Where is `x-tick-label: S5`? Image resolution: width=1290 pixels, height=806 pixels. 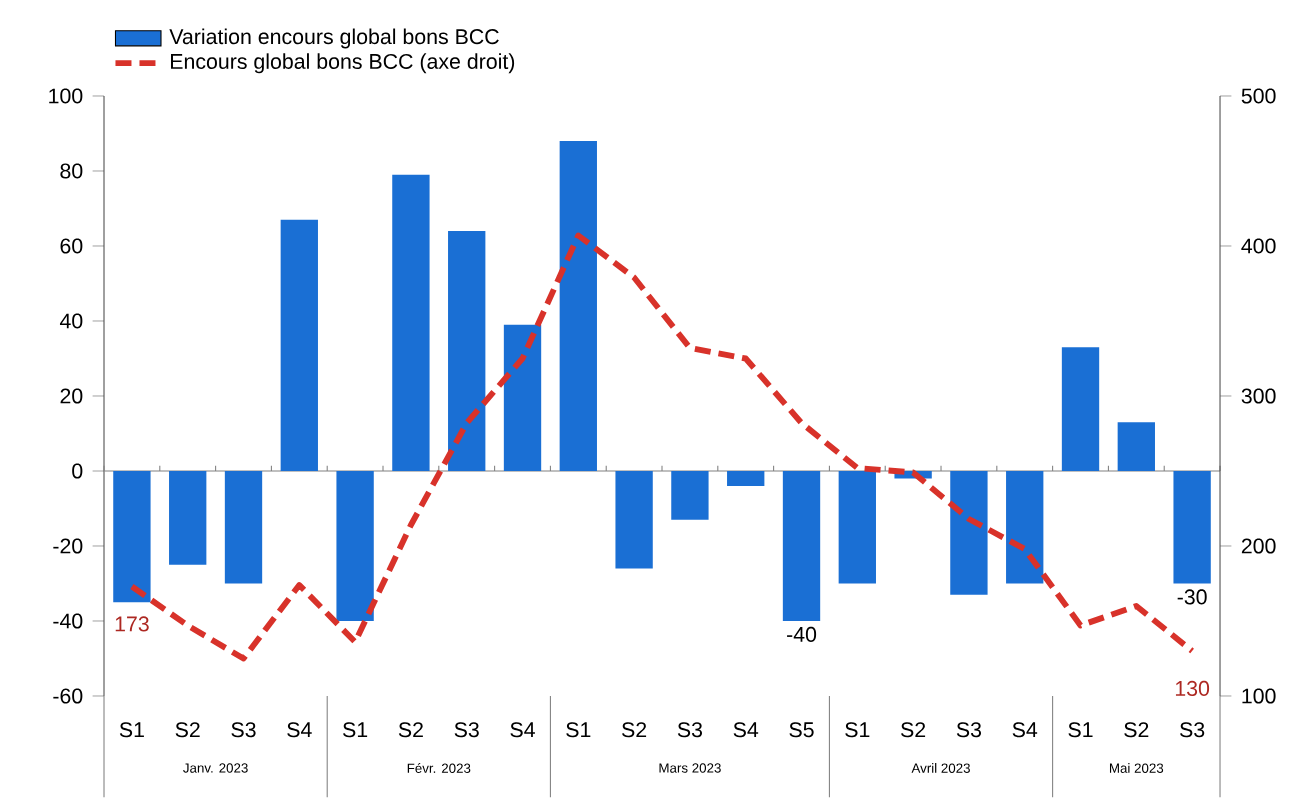
x-tick-label: S5 is located at coordinates (801, 730).